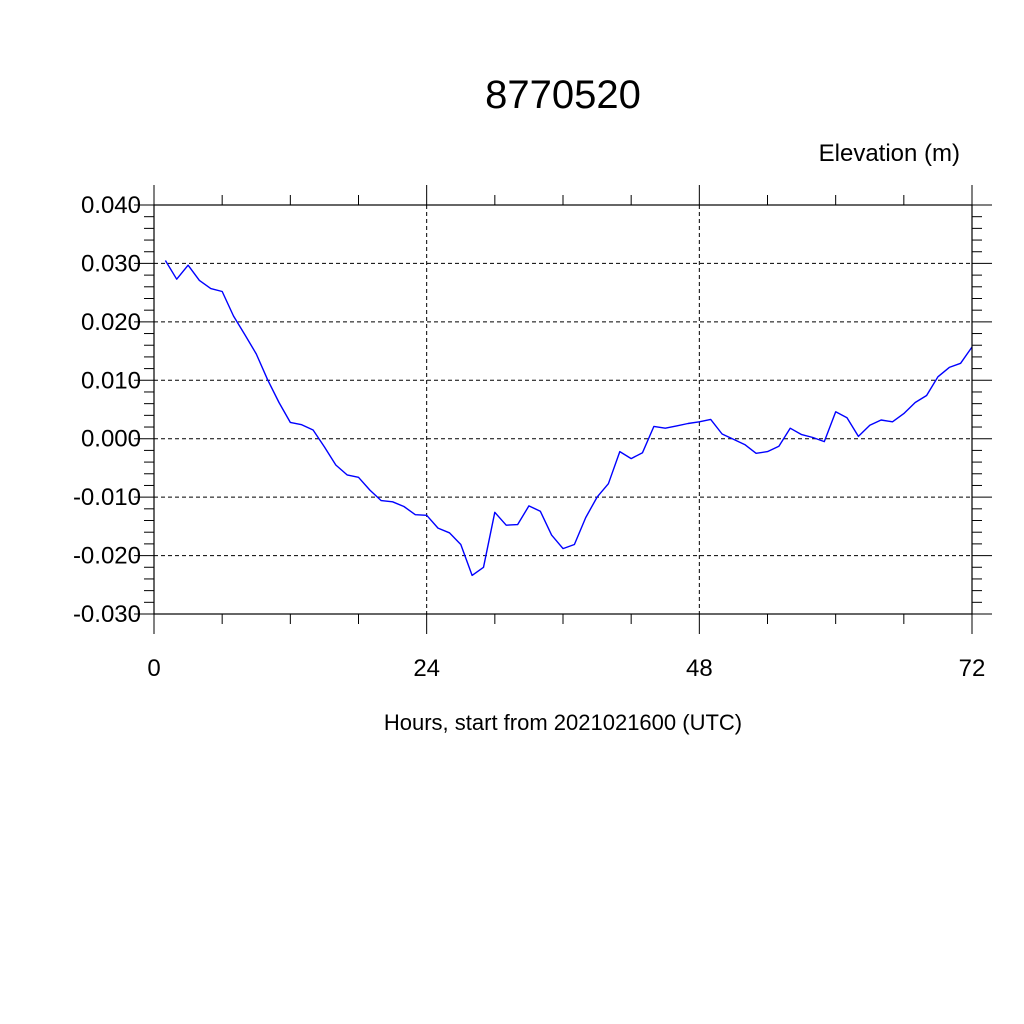 The width and height of the screenshot is (1024, 1024). What do you see at coordinates (566, 668) in the screenshot?
I see `x-tick-labels: 0 24 48 72` at bounding box center [566, 668].